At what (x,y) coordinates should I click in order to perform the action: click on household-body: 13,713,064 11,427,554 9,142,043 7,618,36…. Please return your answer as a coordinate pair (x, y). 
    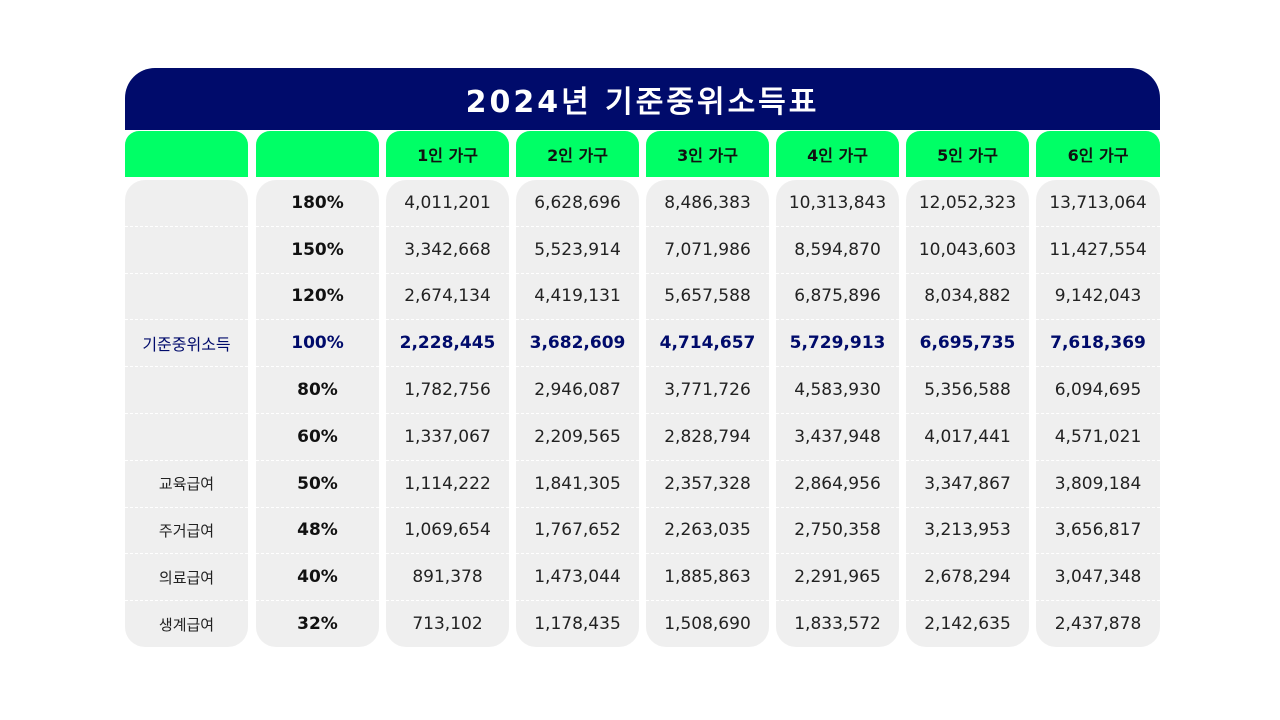
    Looking at the image, I should click on (1098, 413).